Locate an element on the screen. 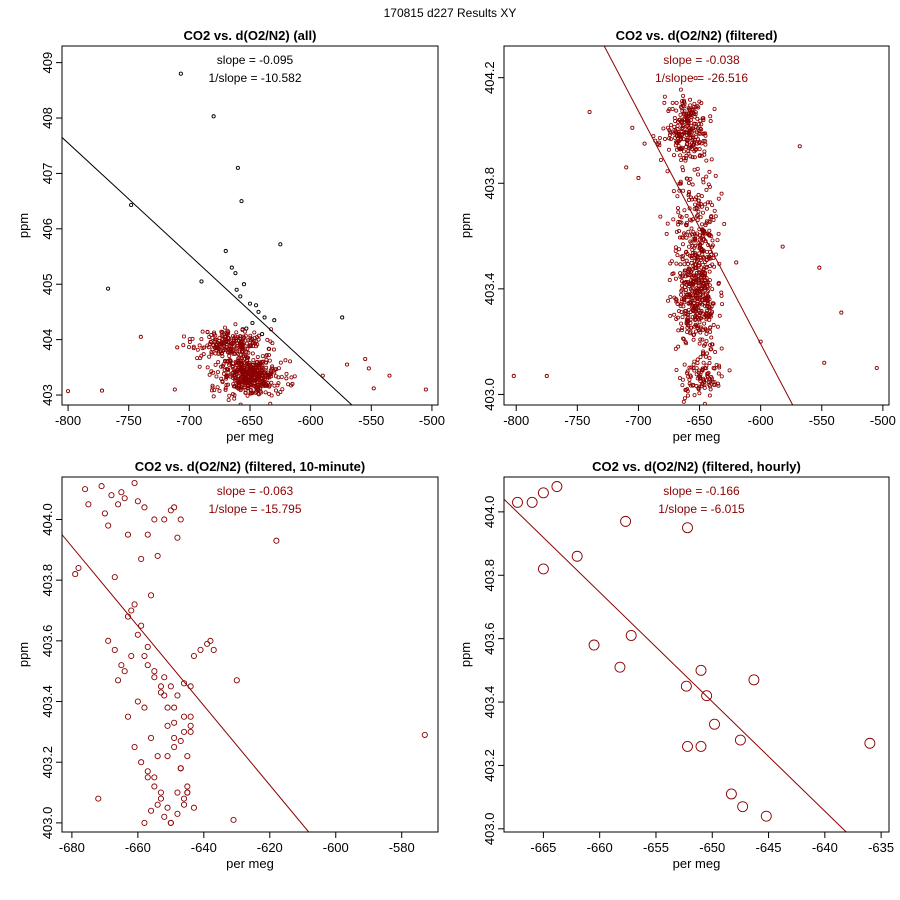  chart-title: CO2 vs. d(O2/N2) (filtered, 10-minute) is located at coordinates (250, 466).